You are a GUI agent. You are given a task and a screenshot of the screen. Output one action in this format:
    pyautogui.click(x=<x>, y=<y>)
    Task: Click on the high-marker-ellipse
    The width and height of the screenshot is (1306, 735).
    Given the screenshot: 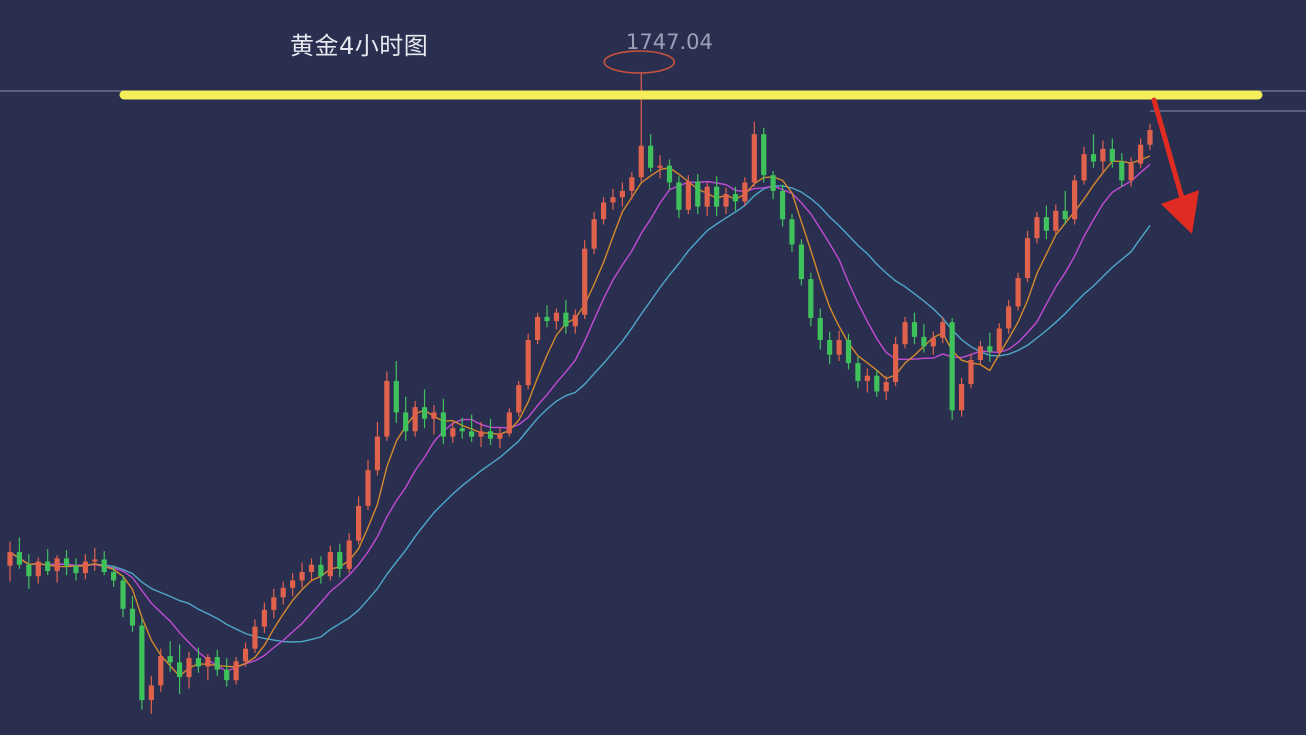 What is the action you would take?
    pyautogui.click(x=639, y=62)
    